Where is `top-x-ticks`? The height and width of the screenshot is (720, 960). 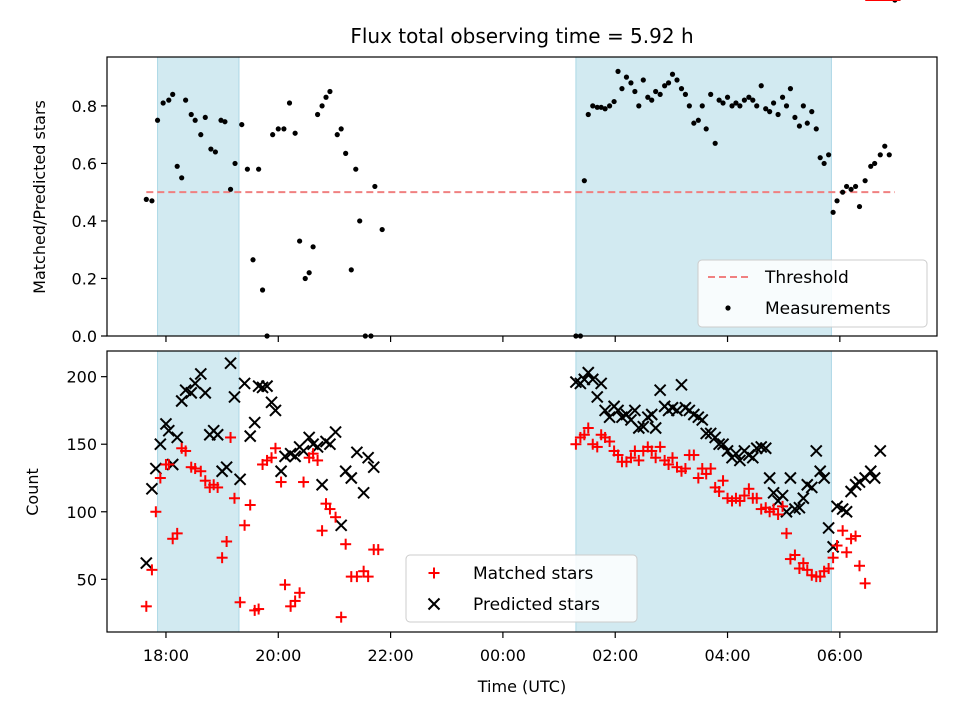
top-x-ticks is located at coordinates (503, 339).